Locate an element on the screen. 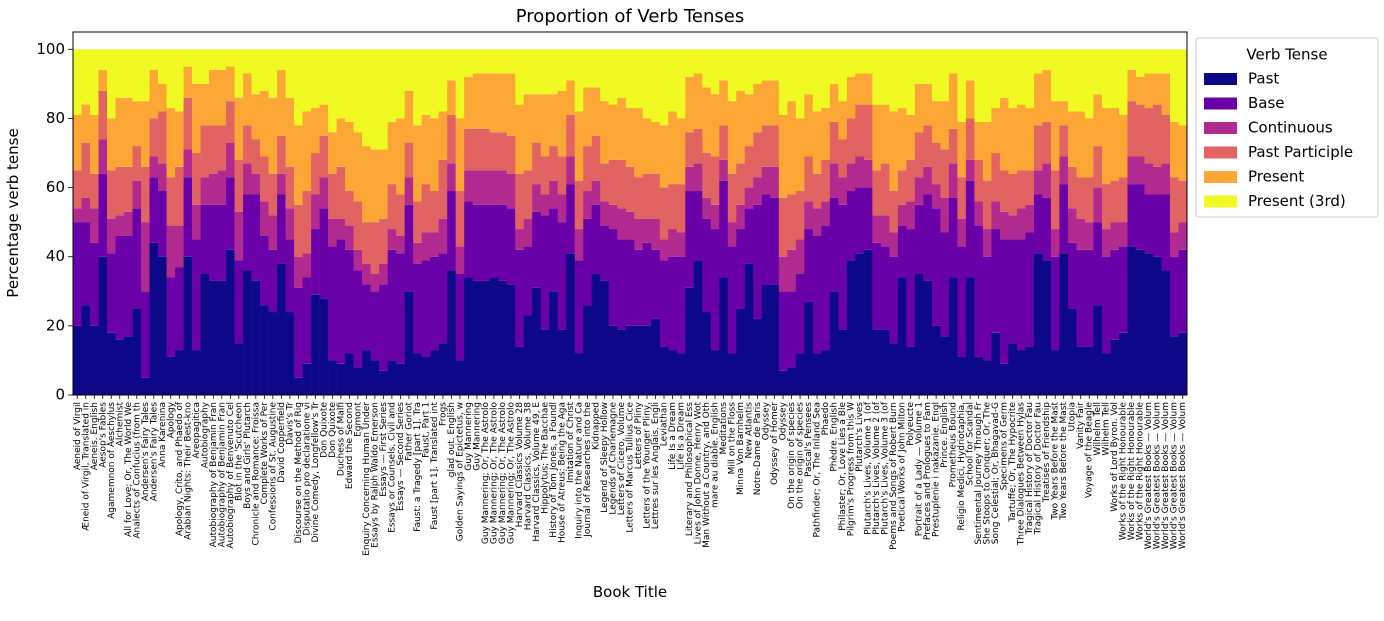  x-tick-label: Wilhelm Tell is located at coordinates (1107, 429).